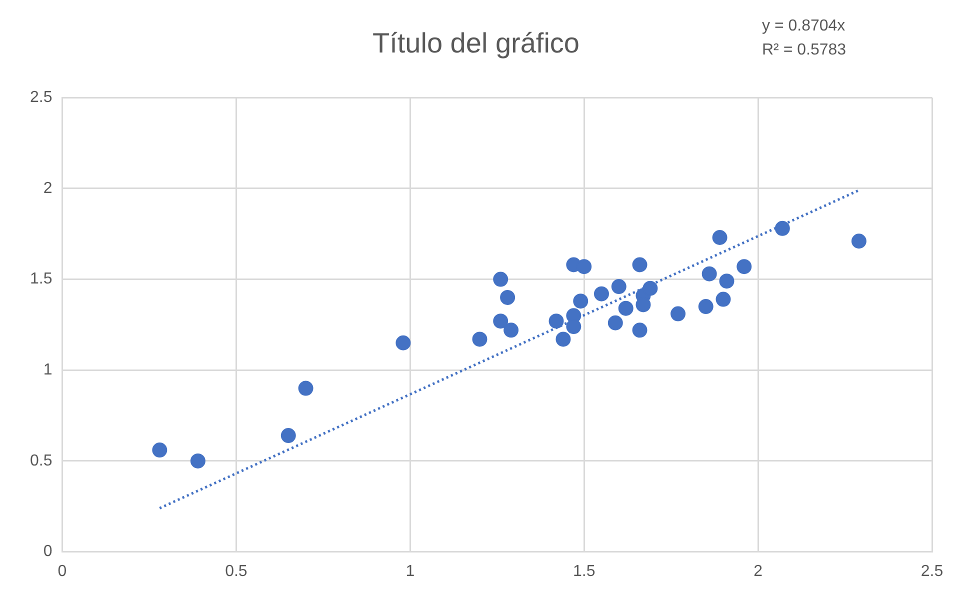 Image resolution: width=962 pixels, height=601 pixels. I want to click on x-tick-label: 1.5, so click(584, 571).